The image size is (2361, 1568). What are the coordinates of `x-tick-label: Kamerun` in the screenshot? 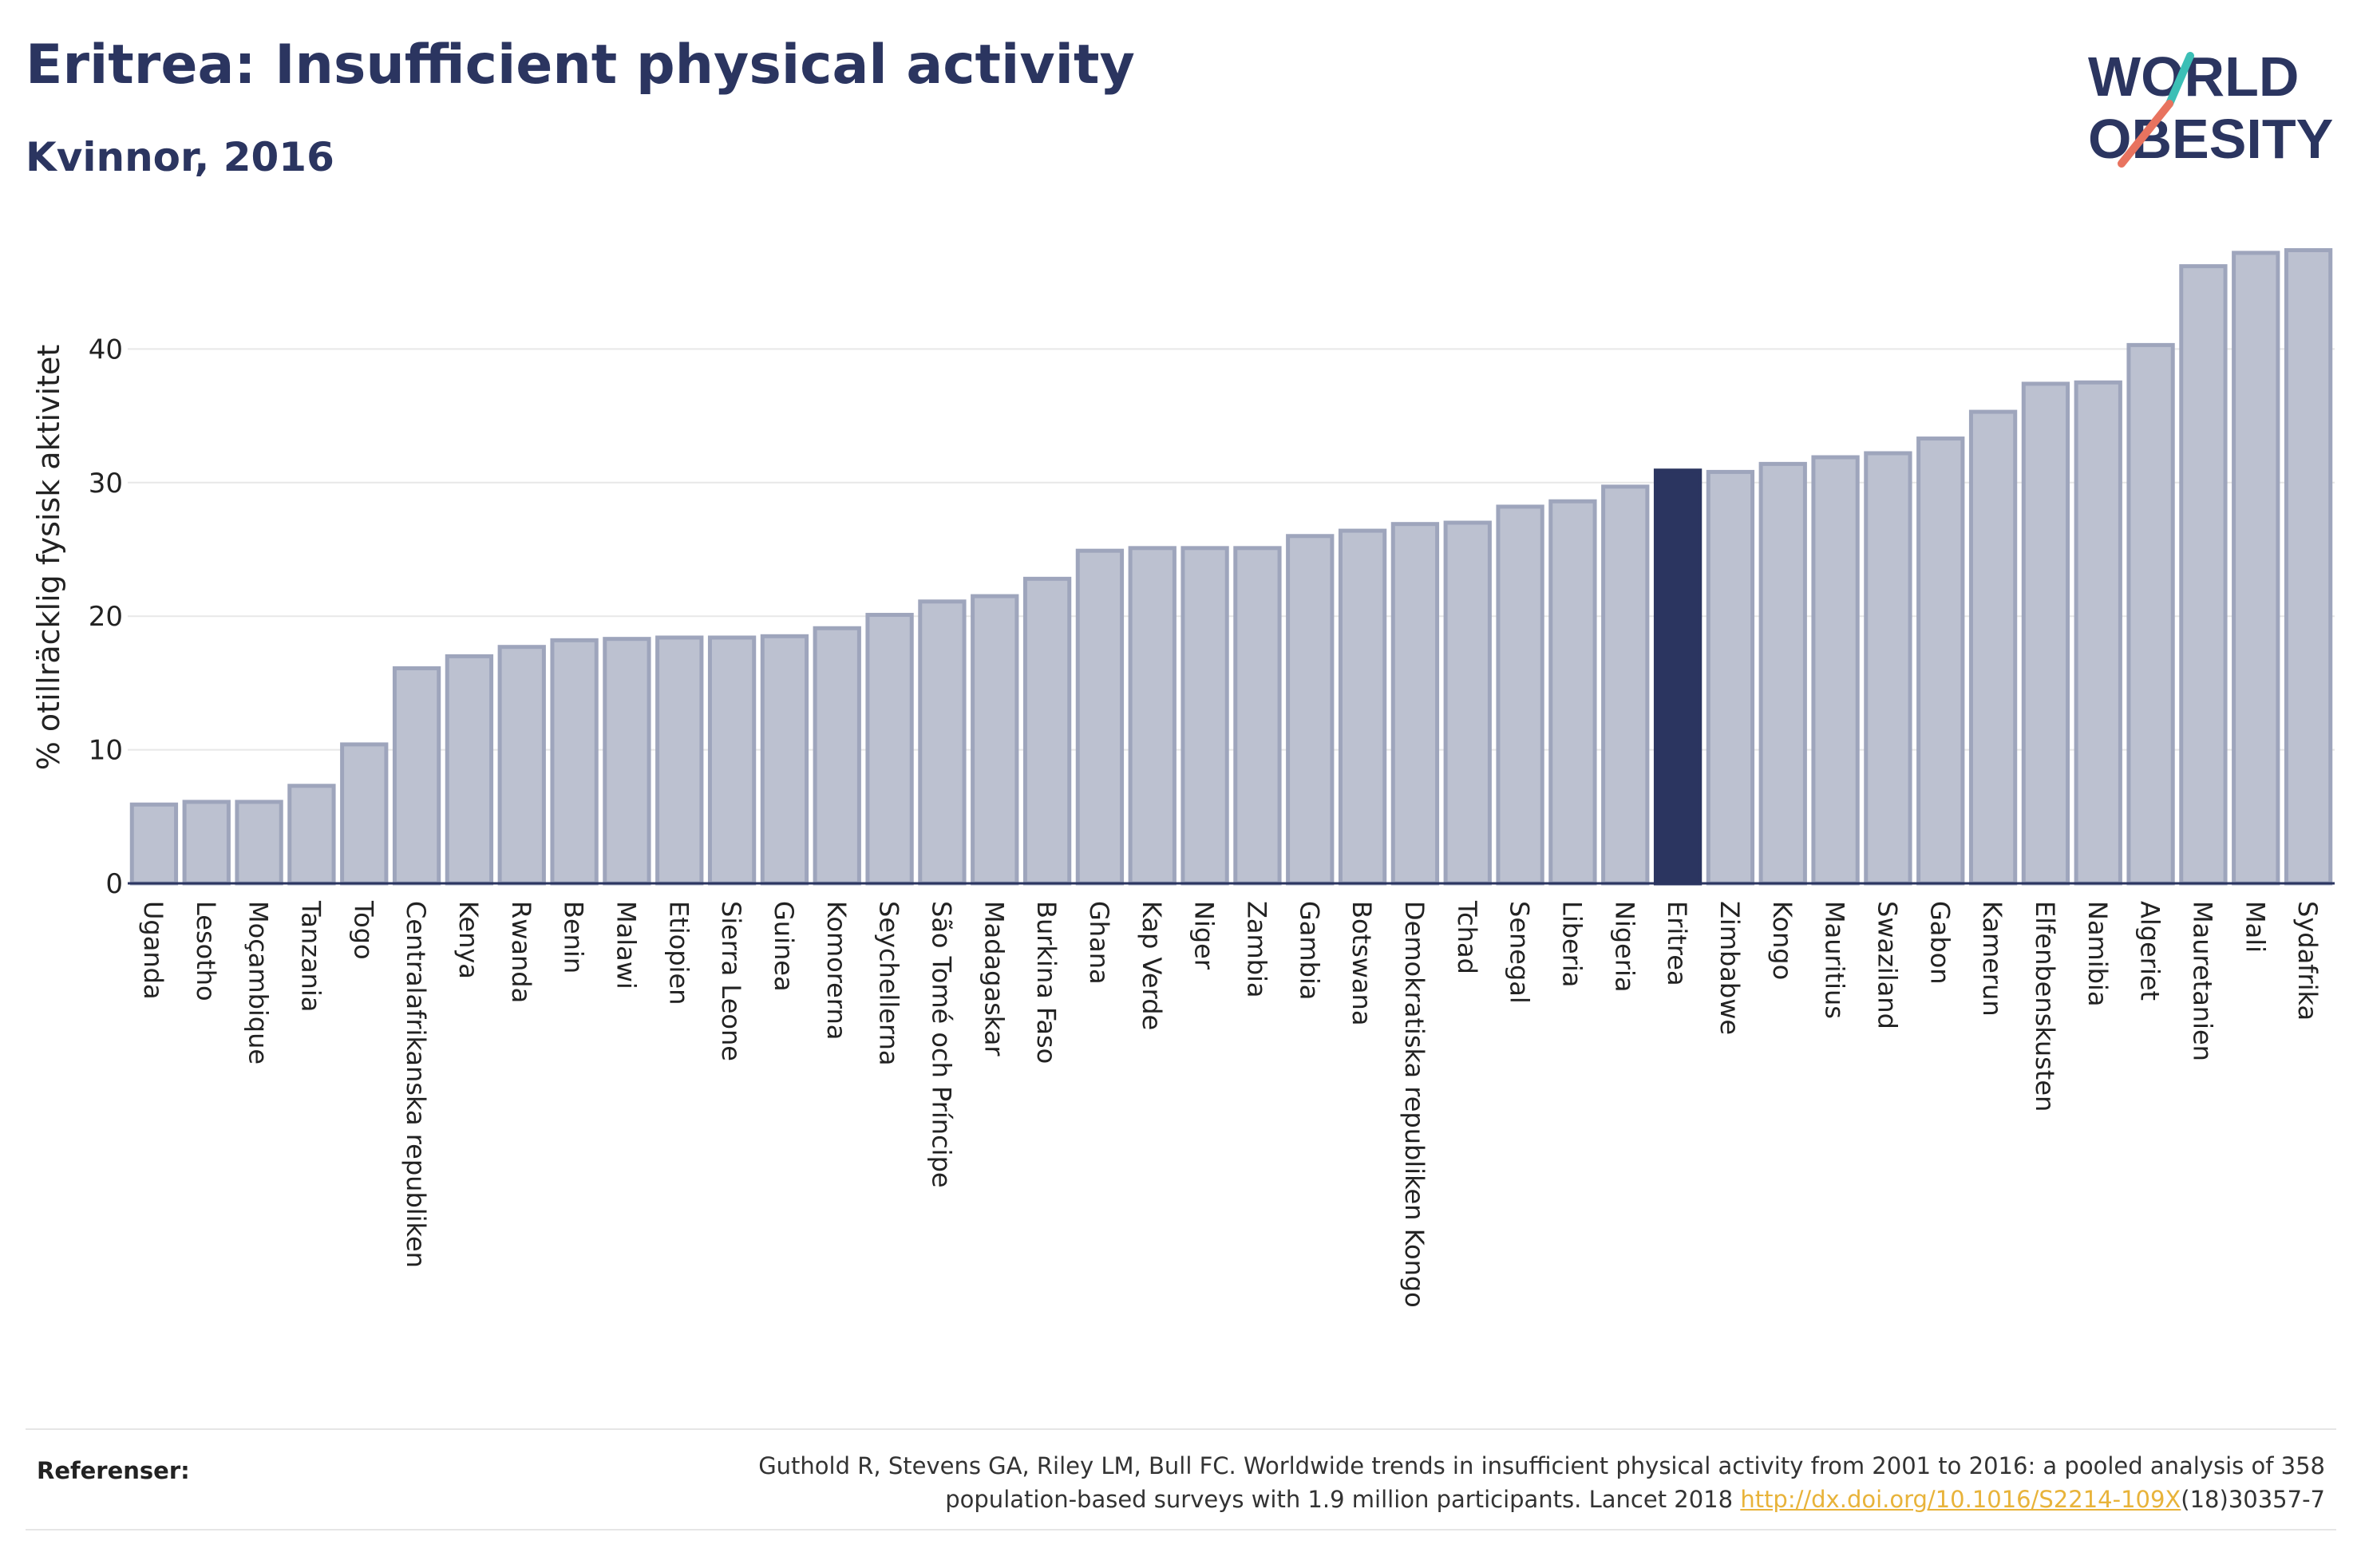 It's located at (1992, 959).